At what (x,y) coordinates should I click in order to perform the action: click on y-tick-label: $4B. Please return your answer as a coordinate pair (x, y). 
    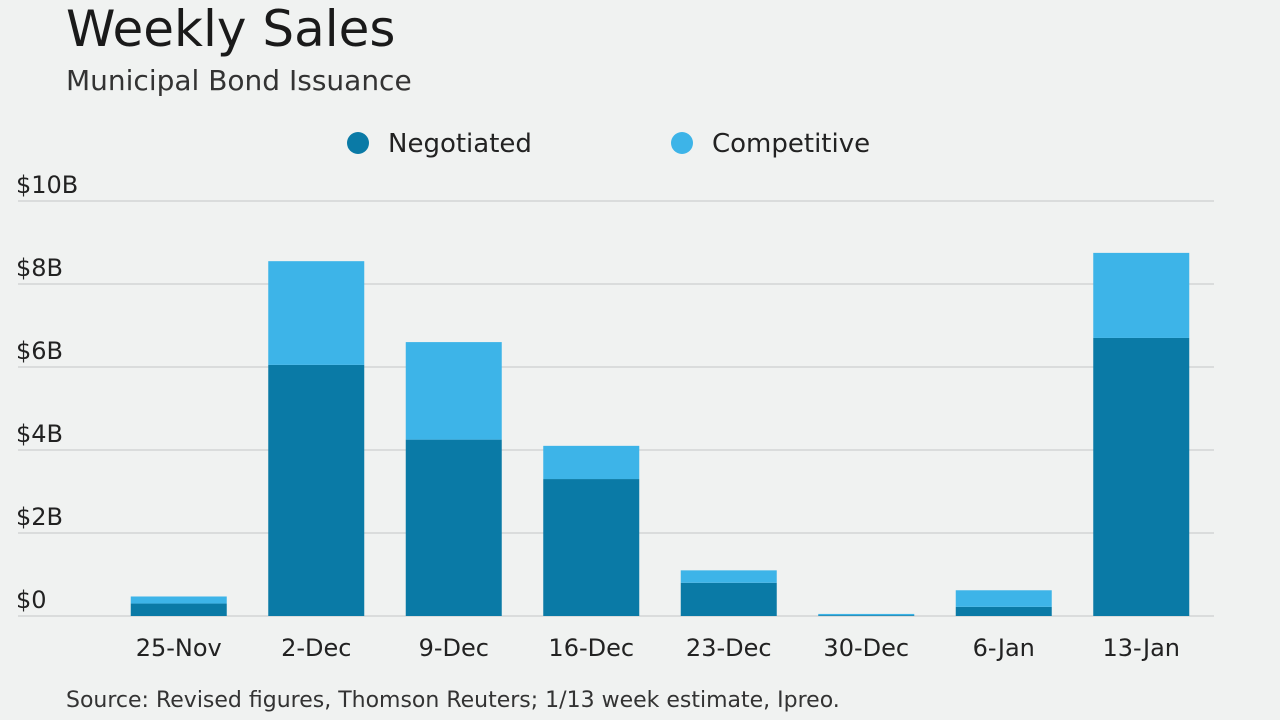
    Looking at the image, I should click on (39, 434).